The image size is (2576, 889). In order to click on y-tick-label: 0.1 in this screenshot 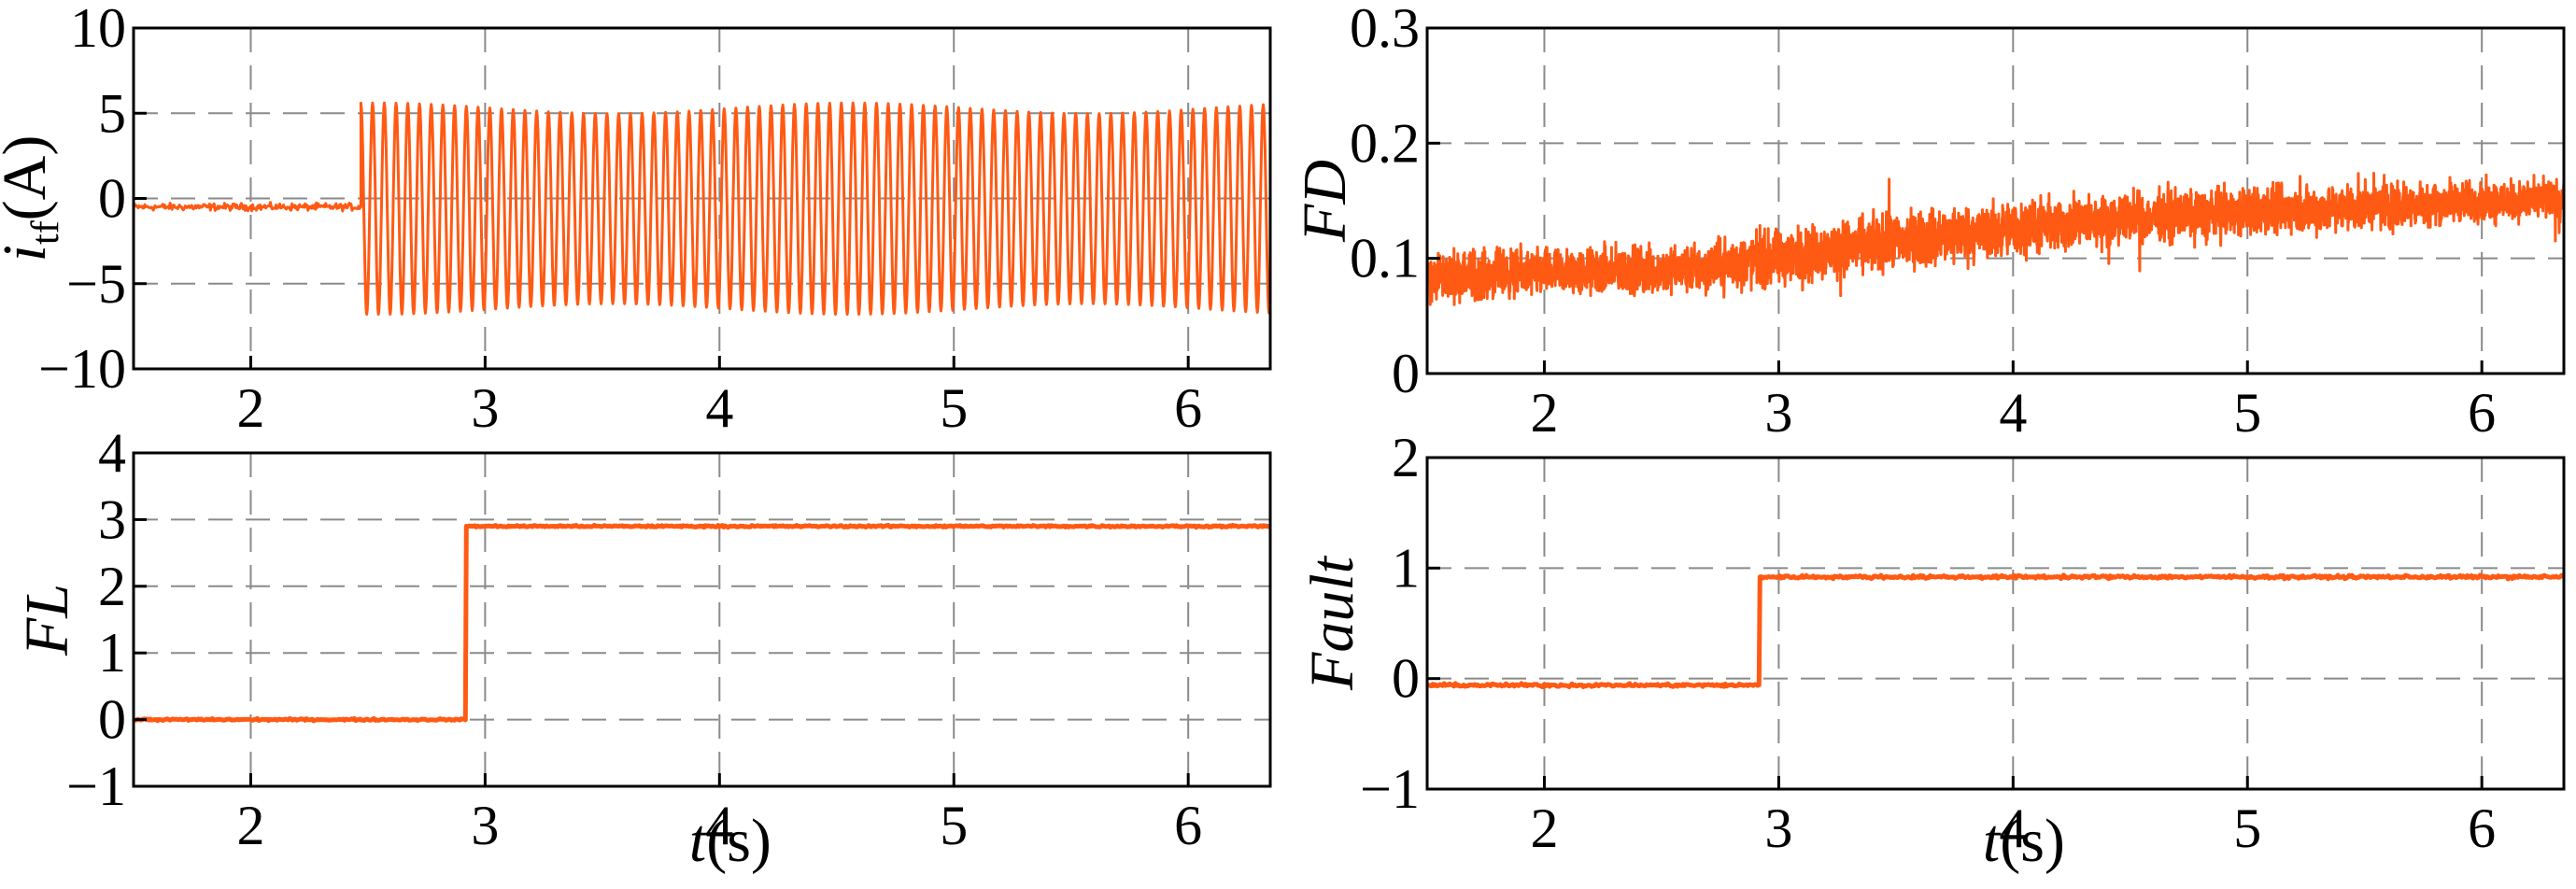, I will do `click(1385, 259)`.